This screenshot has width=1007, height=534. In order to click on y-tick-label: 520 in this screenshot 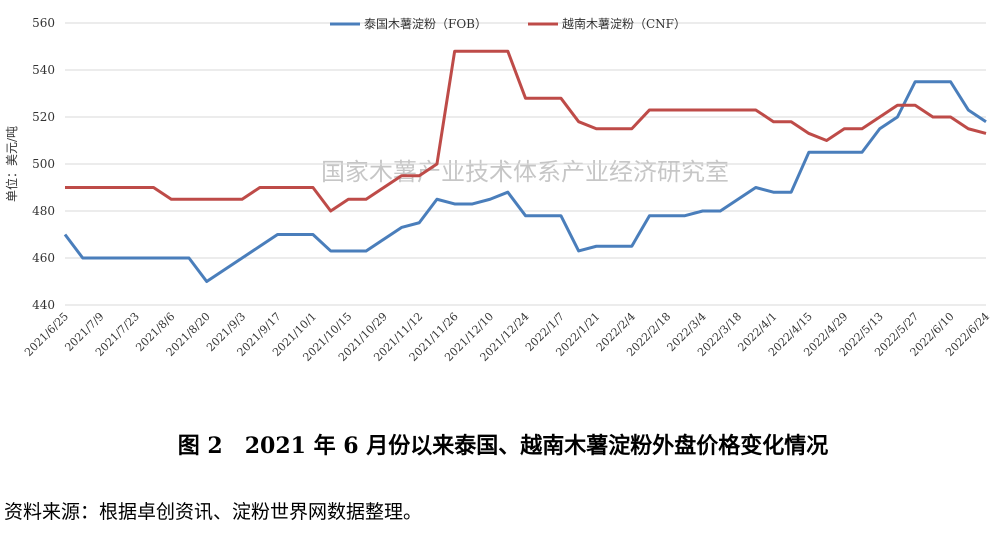, I will do `click(43, 117)`.